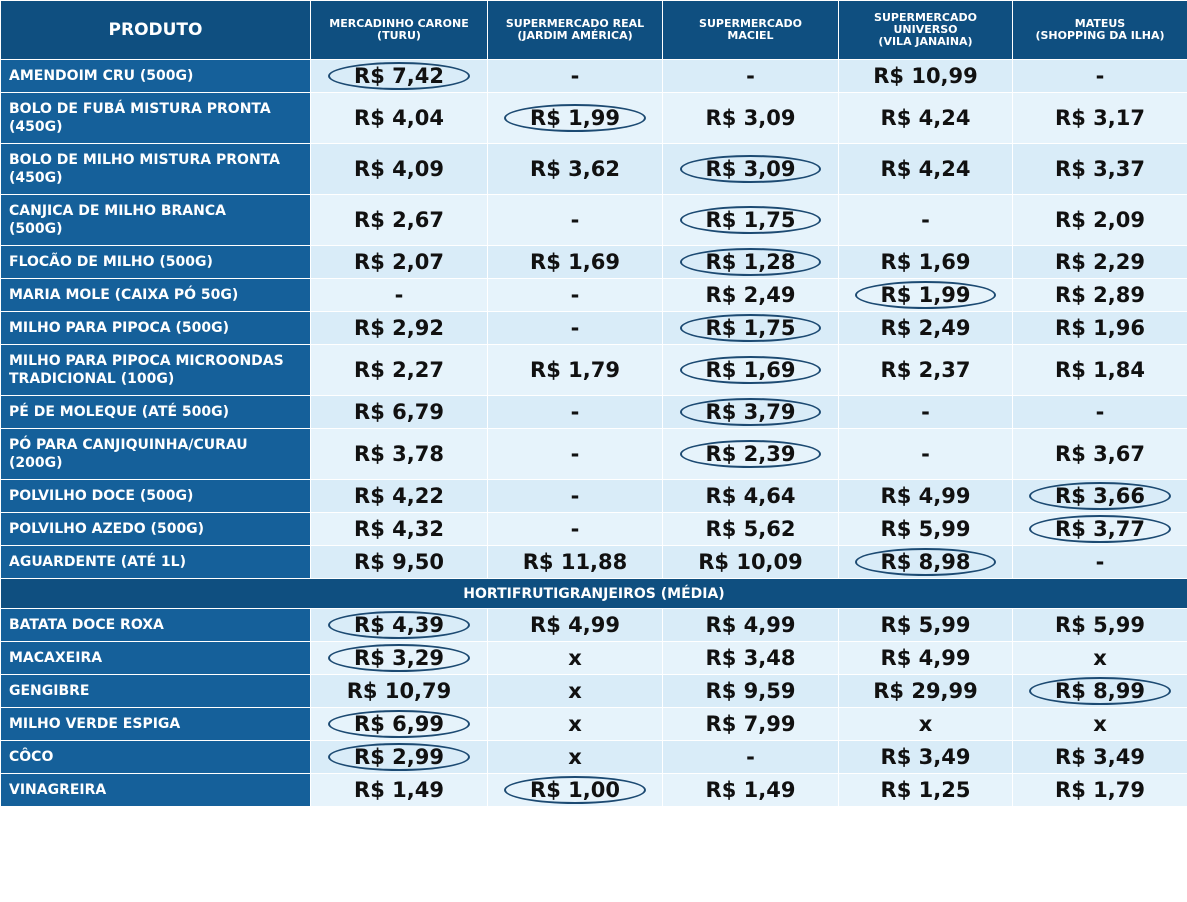  Describe the element at coordinates (1099, 169) in the screenshot. I see `price-cell: R$ 3,37` at that location.